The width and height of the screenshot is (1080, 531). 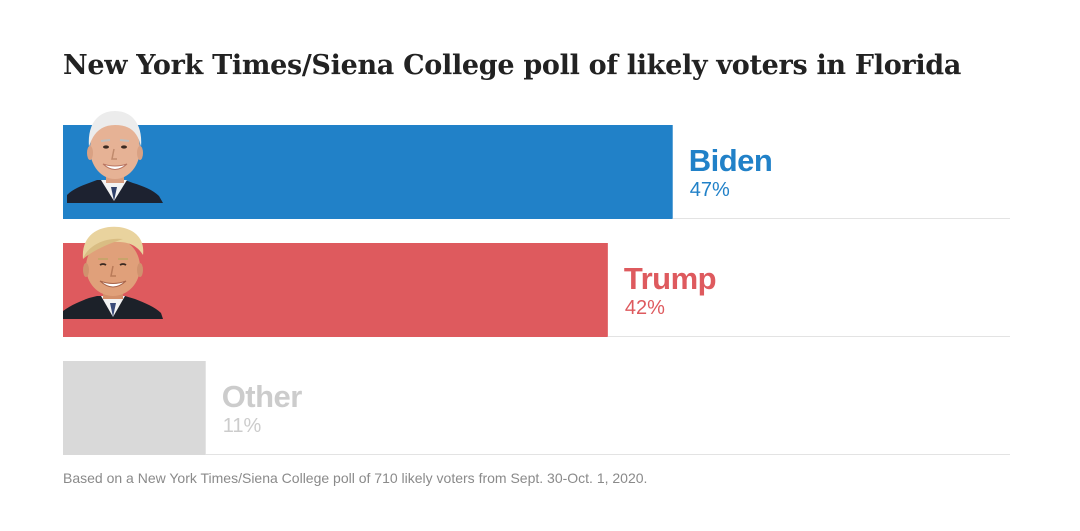 What do you see at coordinates (134, 408) in the screenshot?
I see `bar-other` at bounding box center [134, 408].